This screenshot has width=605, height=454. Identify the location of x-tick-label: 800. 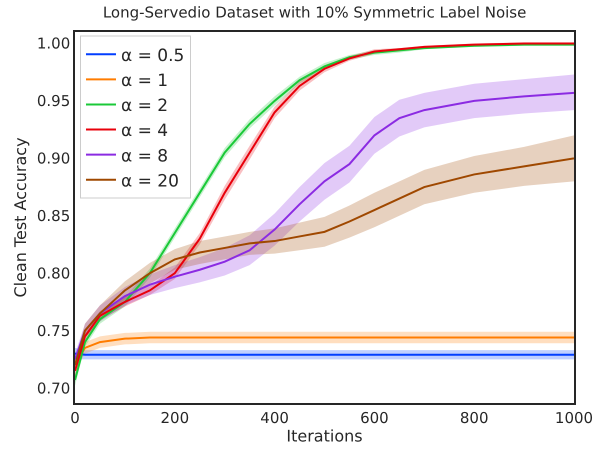
(474, 417).